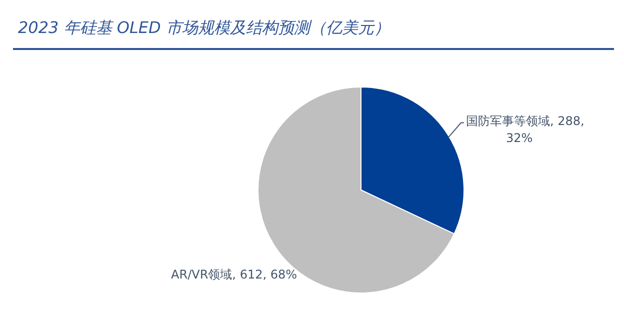 Image resolution: width=624 pixels, height=328 pixels. I want to click on slice-label: 国防军事等领域, 288, 32%, so click(525, 129).